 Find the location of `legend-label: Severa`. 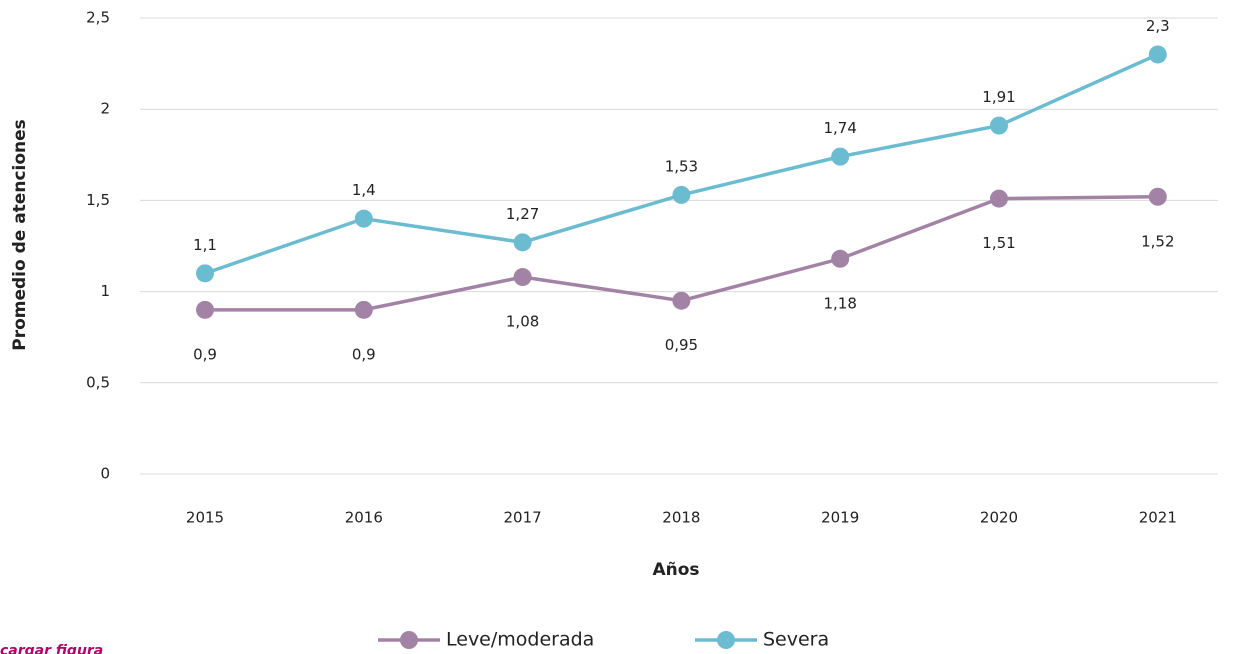

legend-label: Severa is located at coordinates (796, 640).